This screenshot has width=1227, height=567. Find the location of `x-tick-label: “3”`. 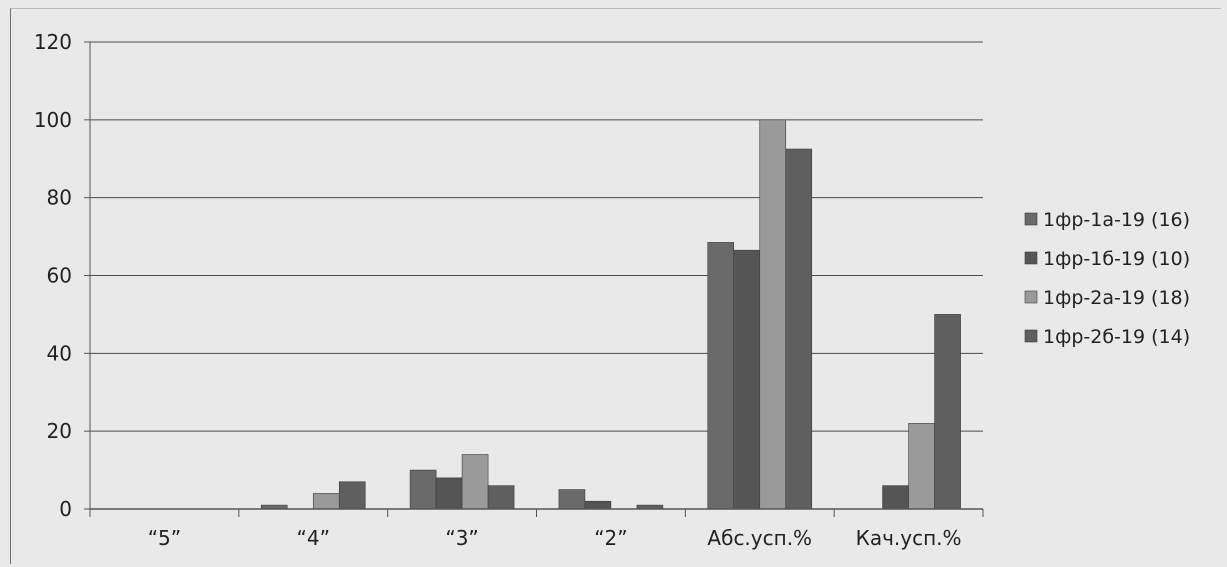

x-tick-label: “3” is located at coordinates (461, 538).